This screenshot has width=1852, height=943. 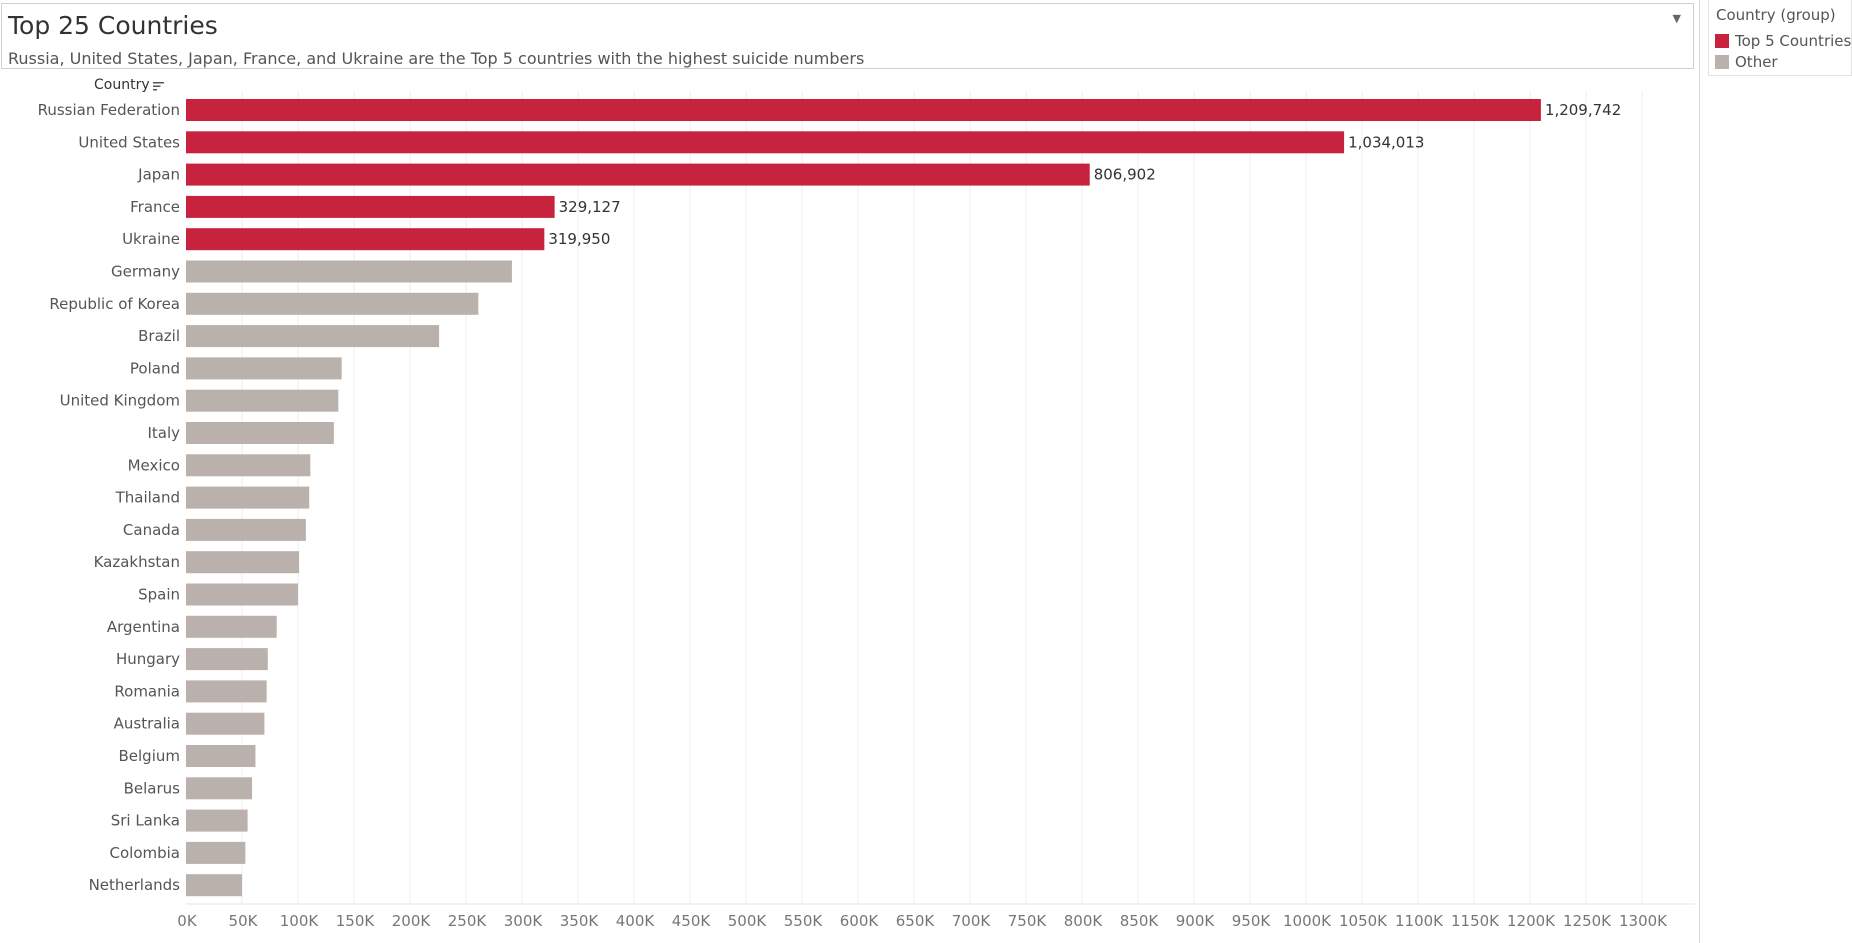 I want to click on row-label: Germany, so click(x=145, y=272).